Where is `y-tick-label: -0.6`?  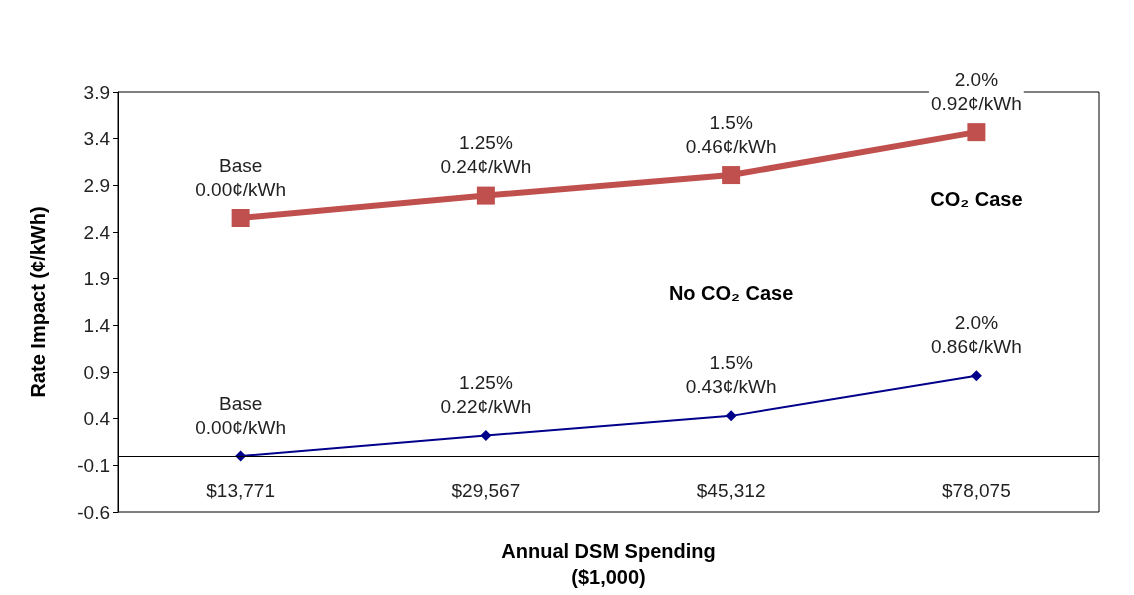
y-tick-label: -0.6 is located at coordinates (93, 512).